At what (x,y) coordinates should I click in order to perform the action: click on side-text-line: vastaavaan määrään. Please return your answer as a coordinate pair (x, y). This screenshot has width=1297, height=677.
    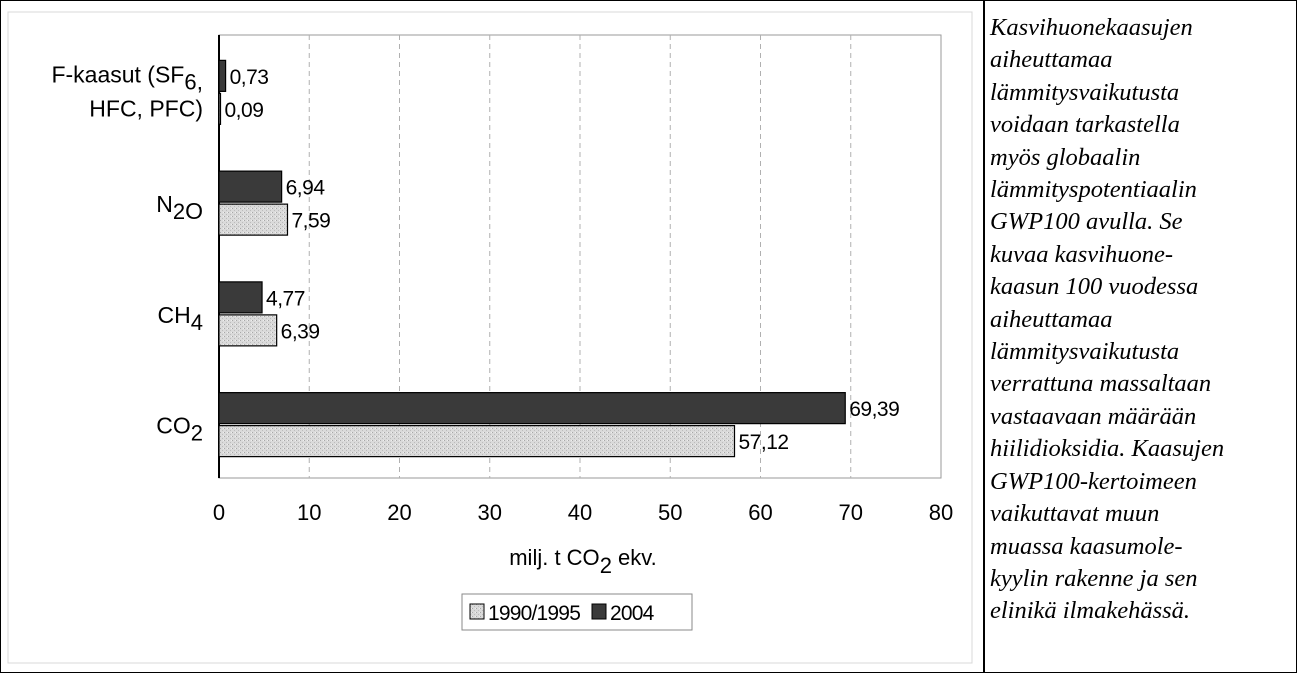
    Looking at the image, I should click on (1093, 416).